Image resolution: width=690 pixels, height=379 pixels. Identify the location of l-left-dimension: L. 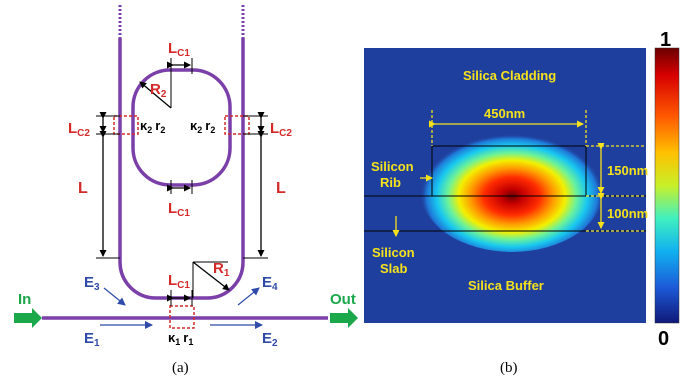
(99, 195).